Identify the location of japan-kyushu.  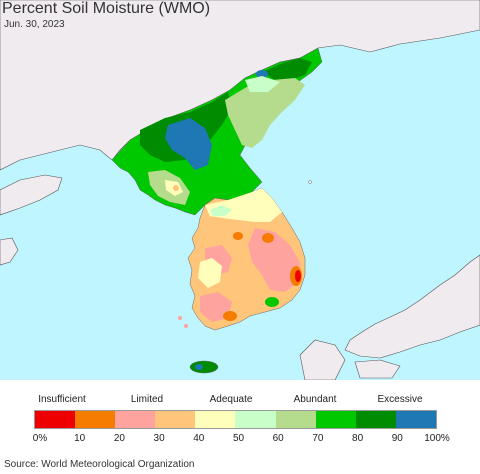
(322, 359).